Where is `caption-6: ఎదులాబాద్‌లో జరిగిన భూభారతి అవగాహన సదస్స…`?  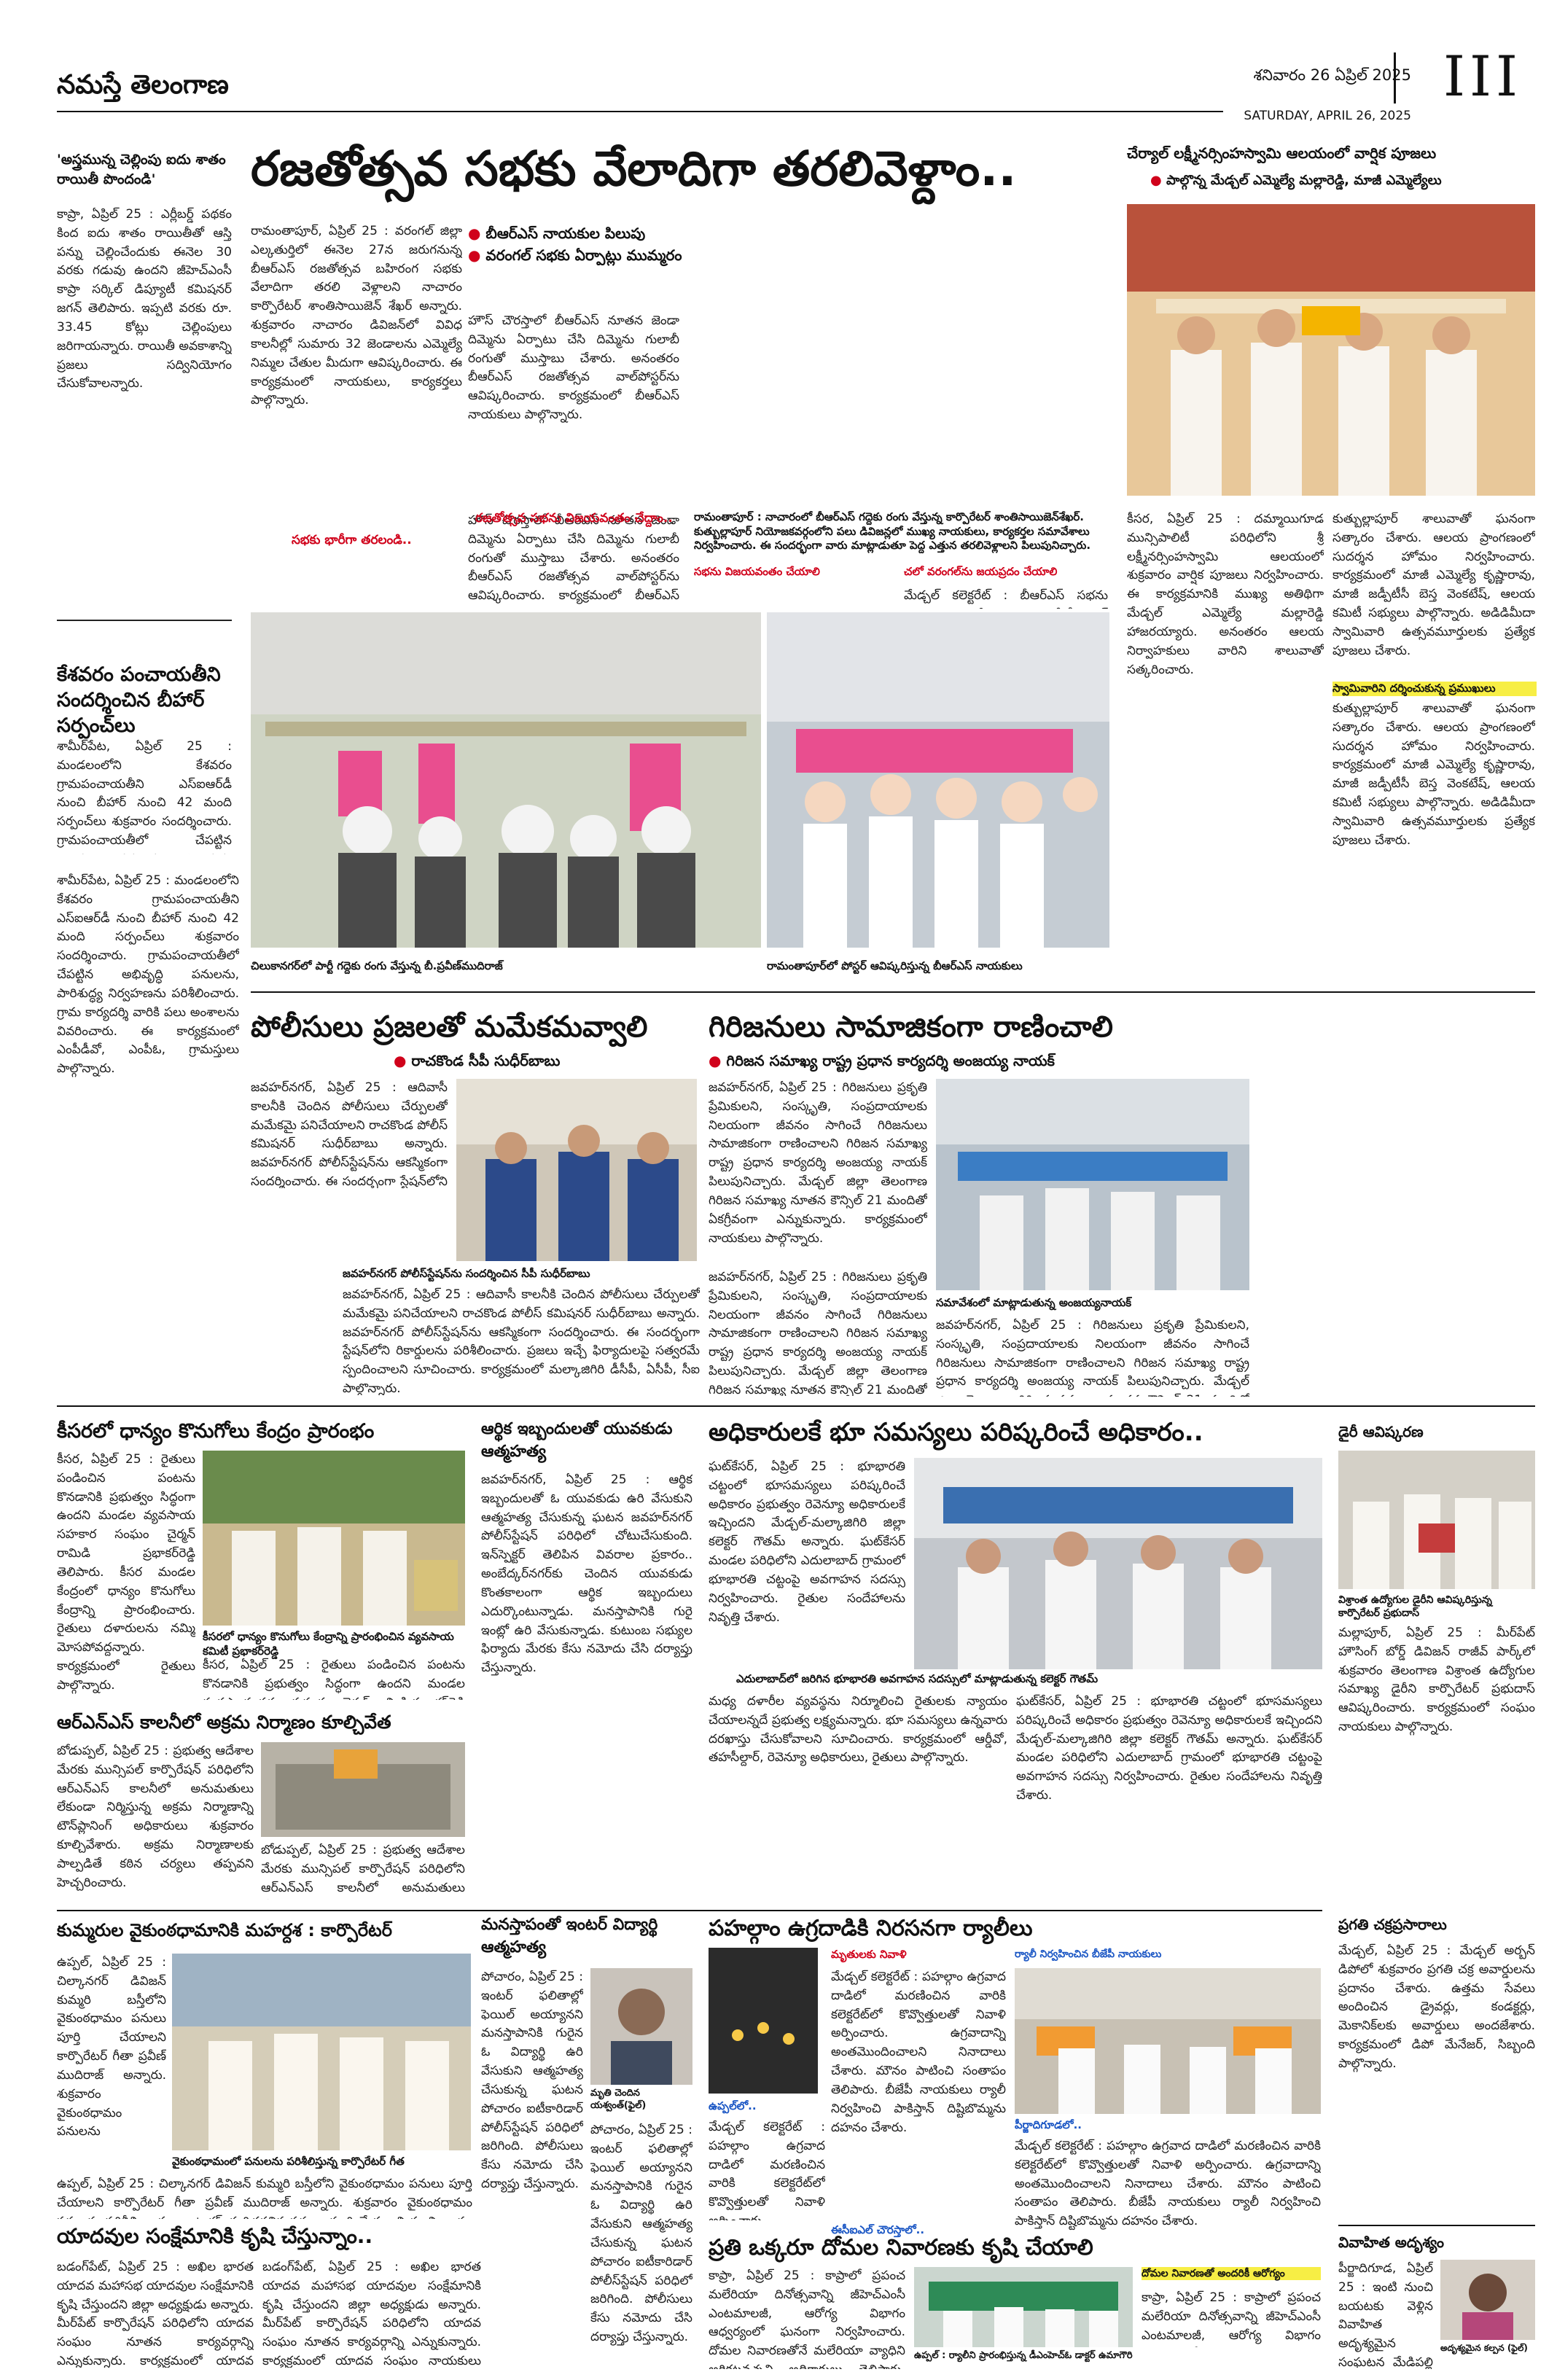 caption-6: ఎదులాబాద్‌లో జరిగిన భూభారతి అవగాహన సదస్స… is located at coordinates (917, 1678).